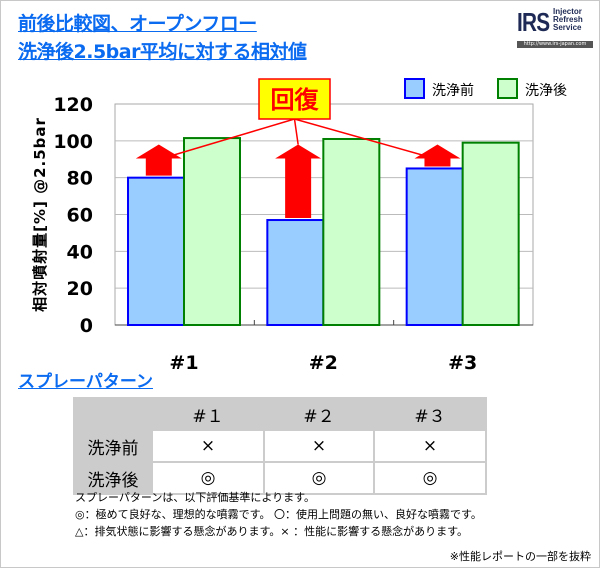 Image resolution: width=600 pixels, height=568 pixels. What do you see at coordinates (533, 22) in the screenshot?
I see `logo-mark: IRS` at bounding box center [533, 22].